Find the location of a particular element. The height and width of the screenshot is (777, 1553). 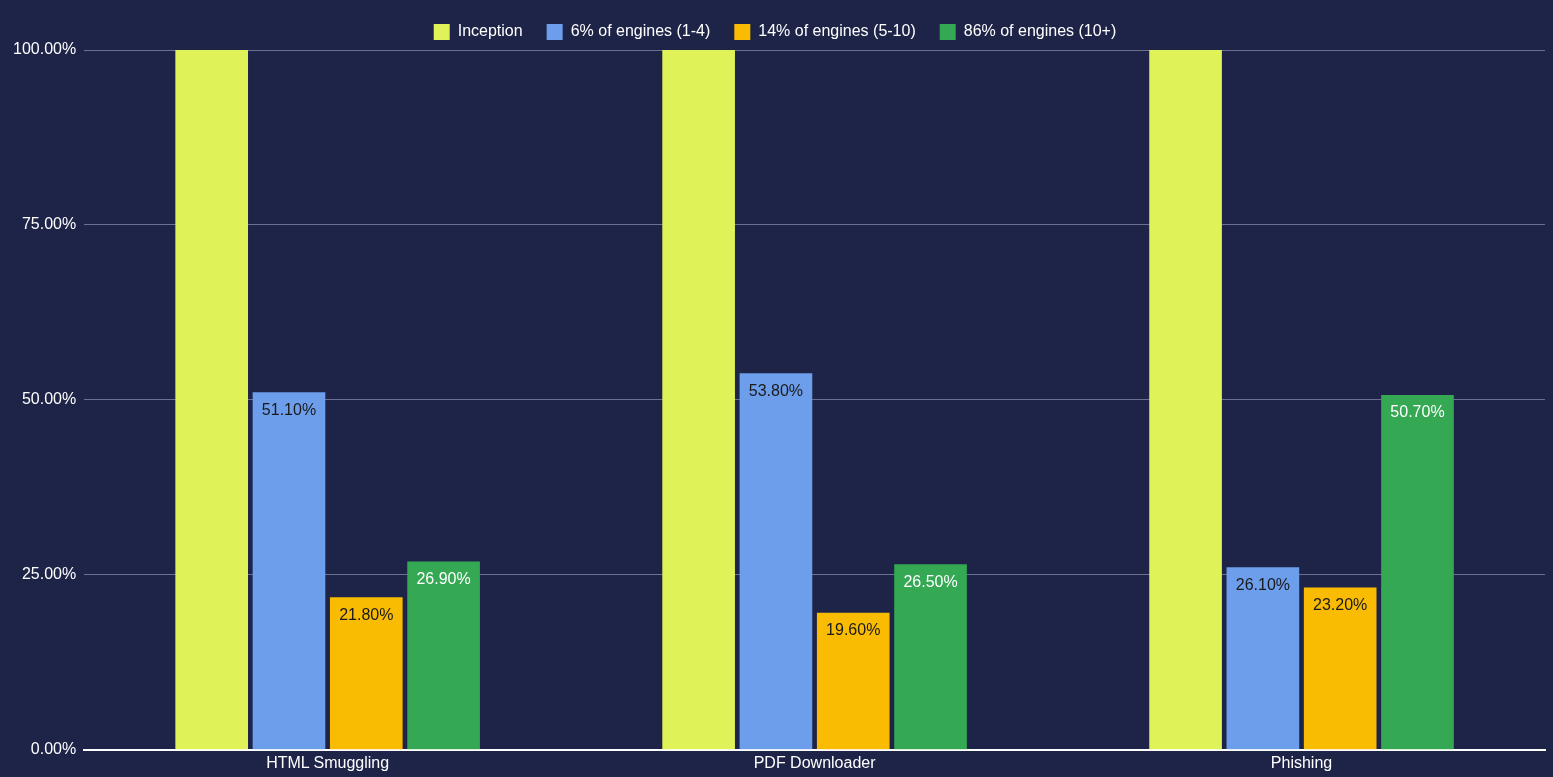

data-label: 50.70% is located at coordinates (1417, 412).